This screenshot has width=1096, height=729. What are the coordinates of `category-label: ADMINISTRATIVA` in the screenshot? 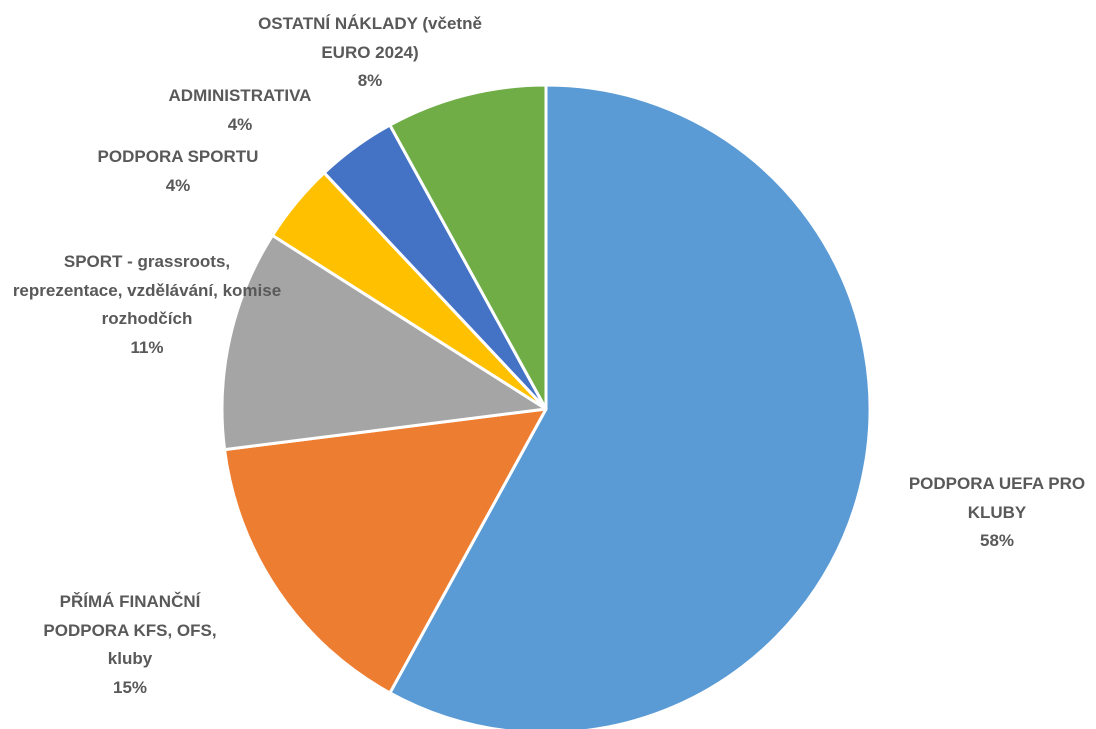 It's located at (240, 95).